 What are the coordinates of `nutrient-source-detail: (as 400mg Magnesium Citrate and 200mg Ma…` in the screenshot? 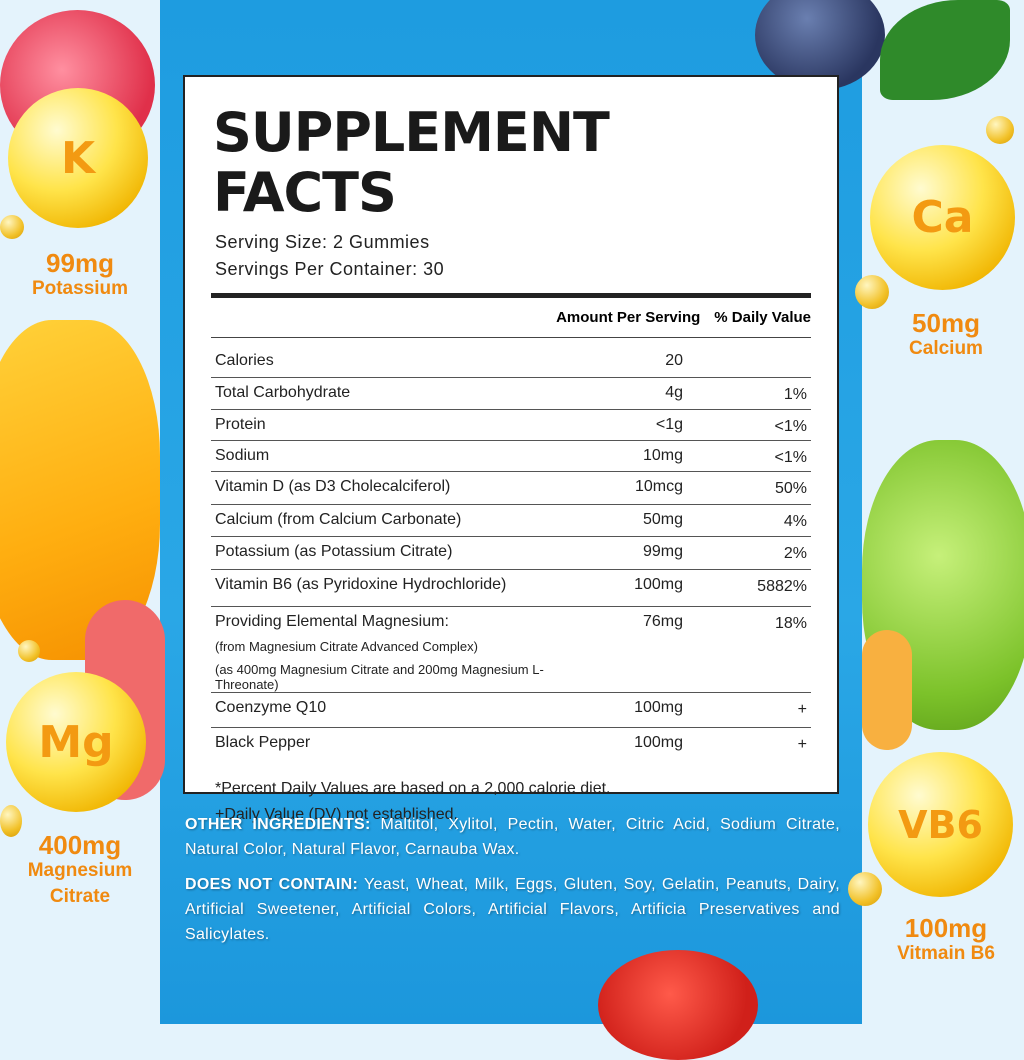 It's located at (379, 677).